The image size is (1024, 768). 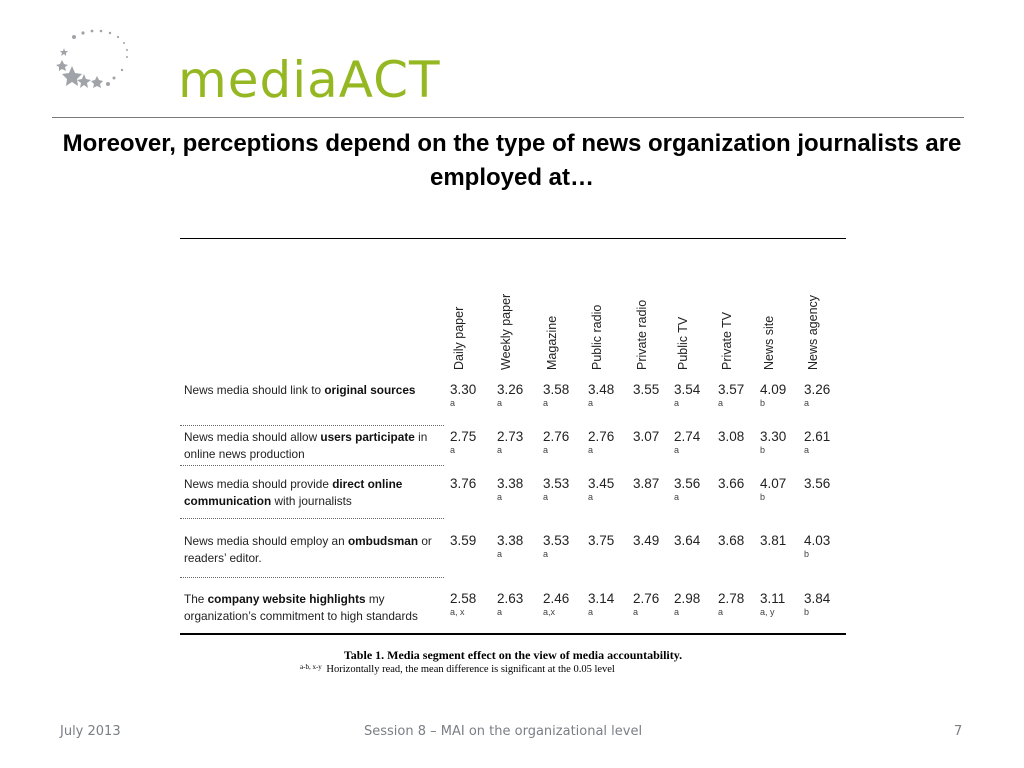 What do you see at coordinates (657, 304) in the screenshot?
I see `column-header: Private radio` at bounding box center [657, 304].